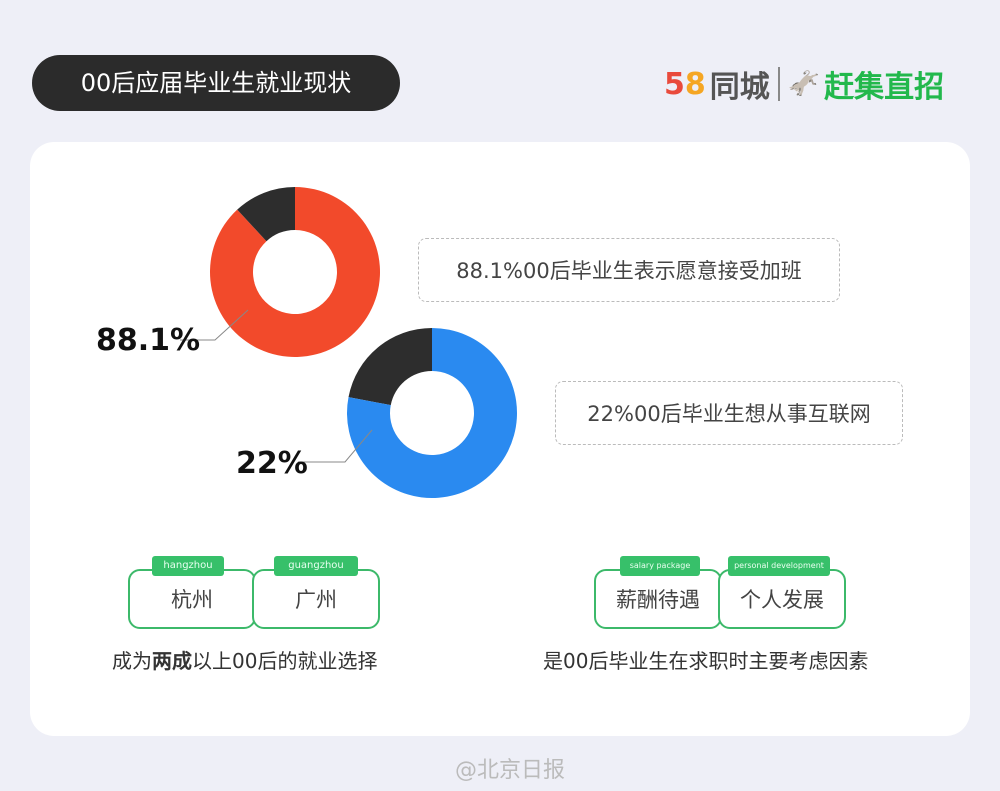  Describe the element at coordinates (188, 566) in the screenshot. I see `city-tag: hangzhou` at that location.